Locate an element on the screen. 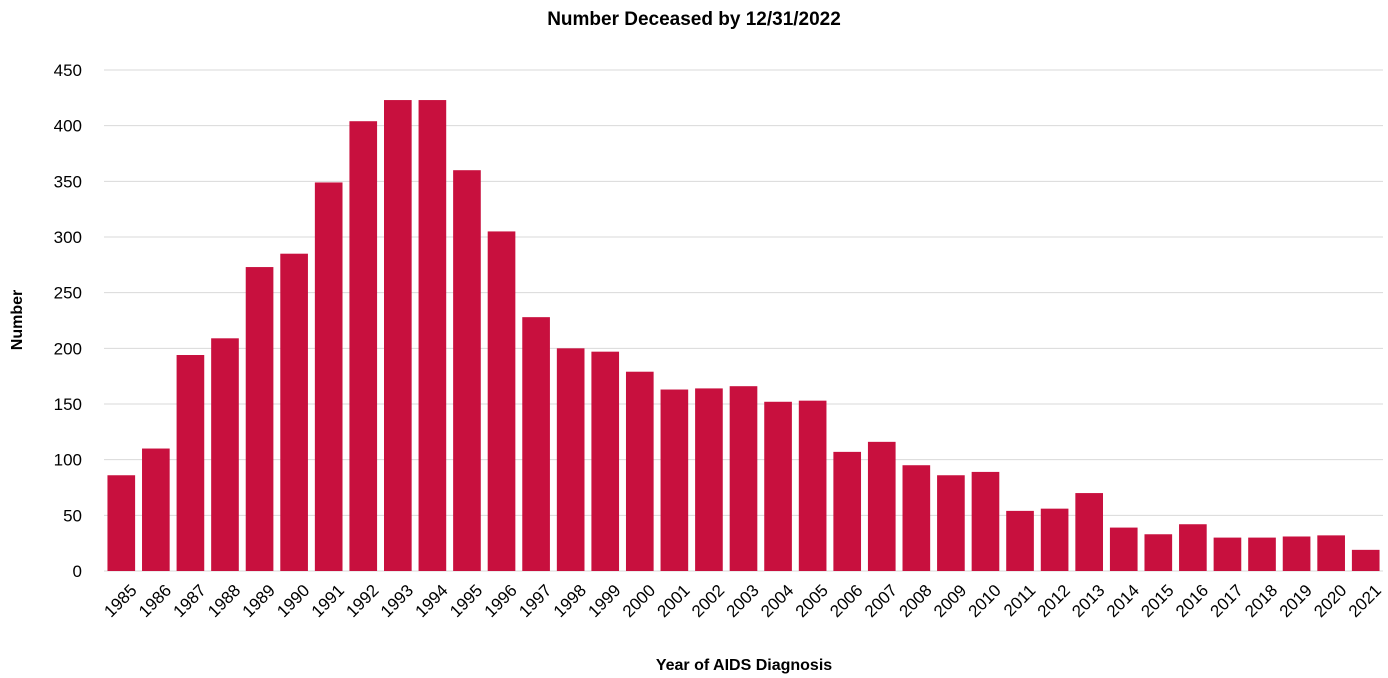  bar-2004 is located at coordinates (778, 486).